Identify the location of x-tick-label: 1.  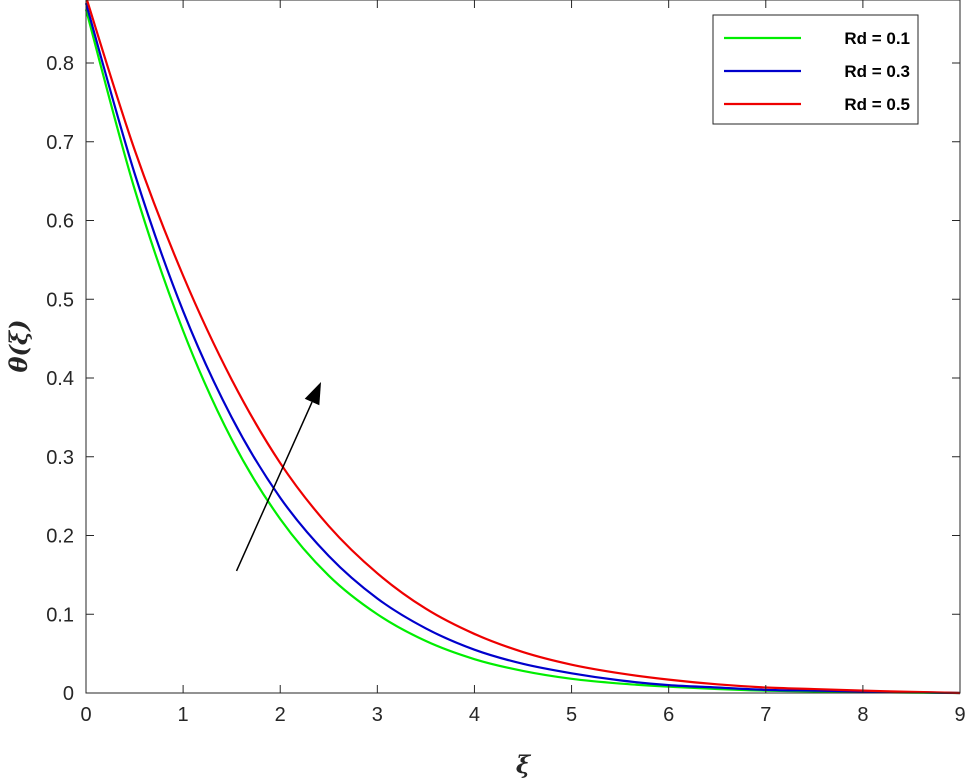
(183, 715).